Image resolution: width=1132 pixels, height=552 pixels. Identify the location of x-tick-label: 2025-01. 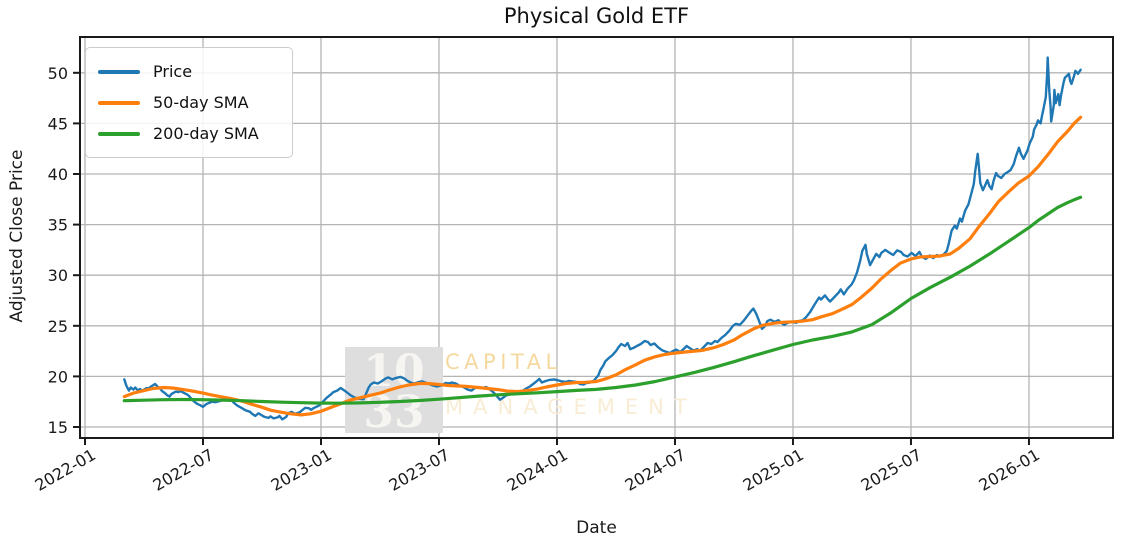
(773, 470).